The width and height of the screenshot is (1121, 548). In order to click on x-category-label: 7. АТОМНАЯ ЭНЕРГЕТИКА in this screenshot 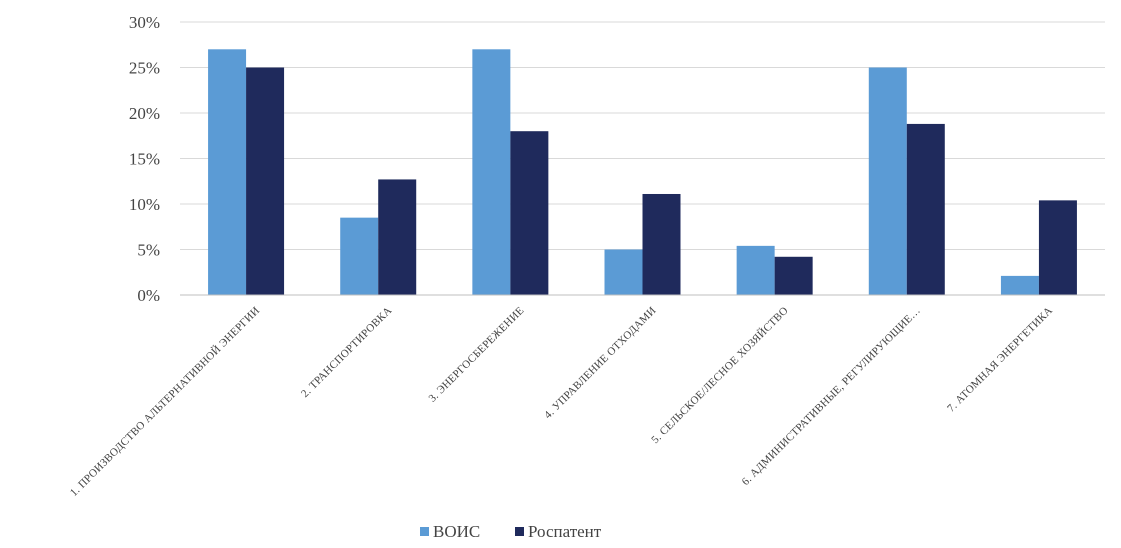, I will do `click(1000, 360)`.